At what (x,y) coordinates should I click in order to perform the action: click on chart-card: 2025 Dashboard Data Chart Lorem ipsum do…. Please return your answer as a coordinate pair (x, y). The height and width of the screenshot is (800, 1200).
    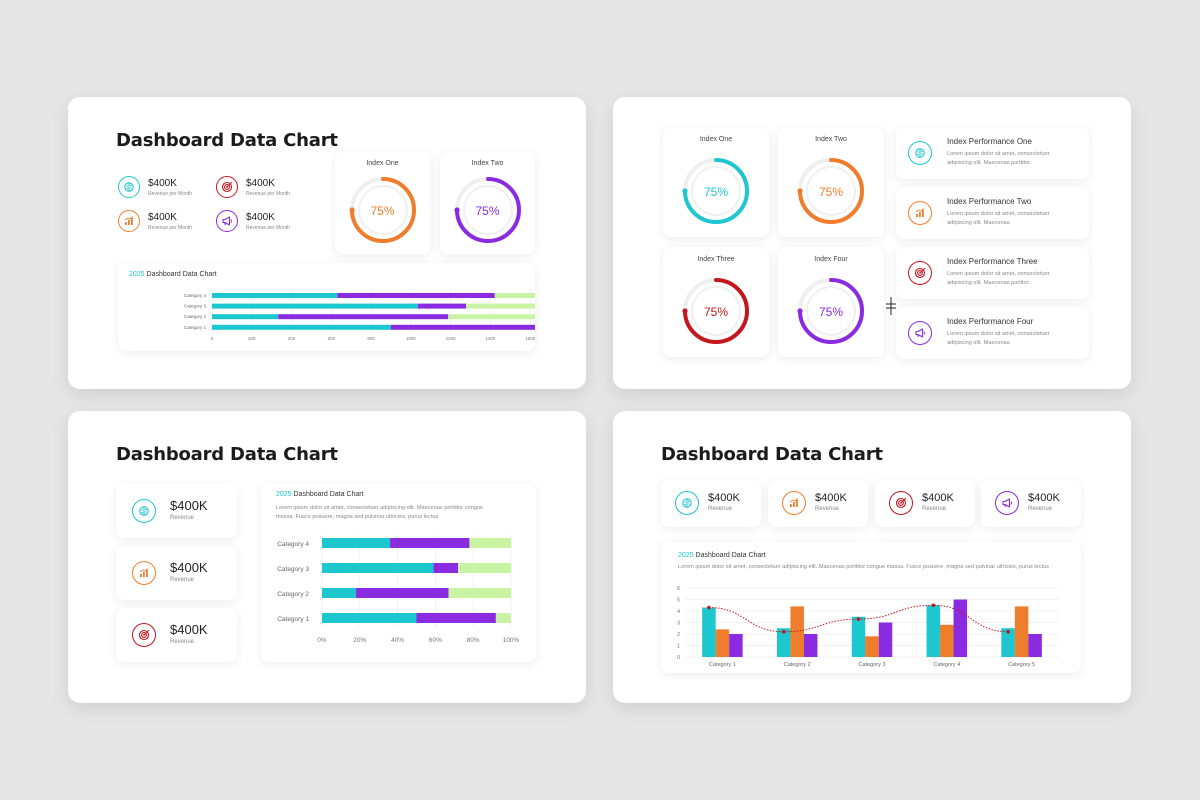
    Looking at the image, I should click on (398, 573).